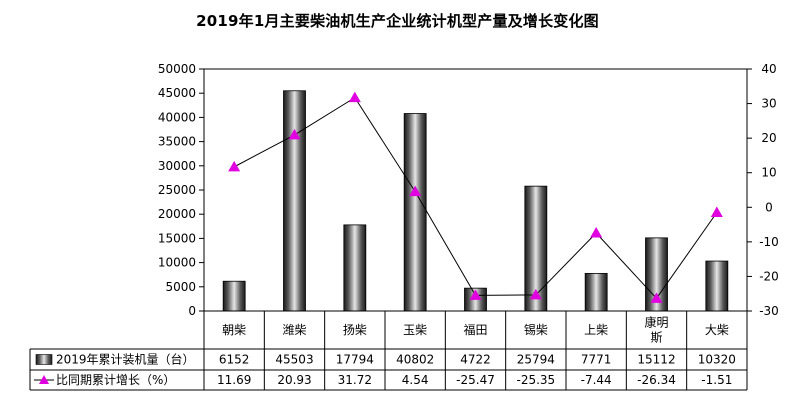 The image size is (795, 415). I want to click on legend-line-label: 比同期累计增长（%）, so click(115, 380).